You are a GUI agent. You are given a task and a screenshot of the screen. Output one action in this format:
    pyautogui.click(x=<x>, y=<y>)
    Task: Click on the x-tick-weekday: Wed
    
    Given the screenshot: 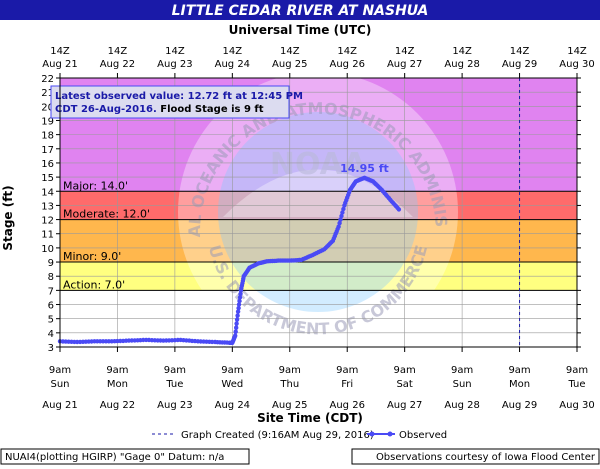 What is the action you would take?
    pyautogui.click(x=232, y=384)
    